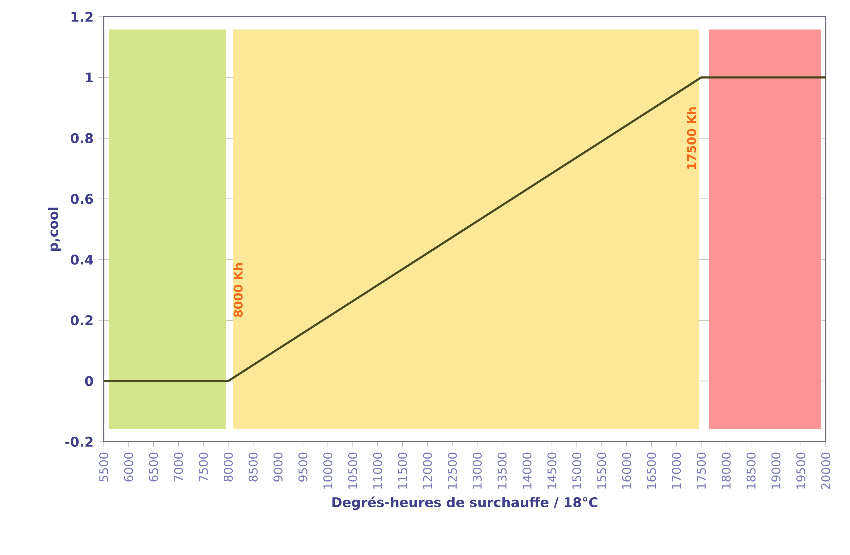  What do you see at coordinates (701, 470) in the screenshot?
I see `x-tick-label: 17500` at bounding box center [701, 470].